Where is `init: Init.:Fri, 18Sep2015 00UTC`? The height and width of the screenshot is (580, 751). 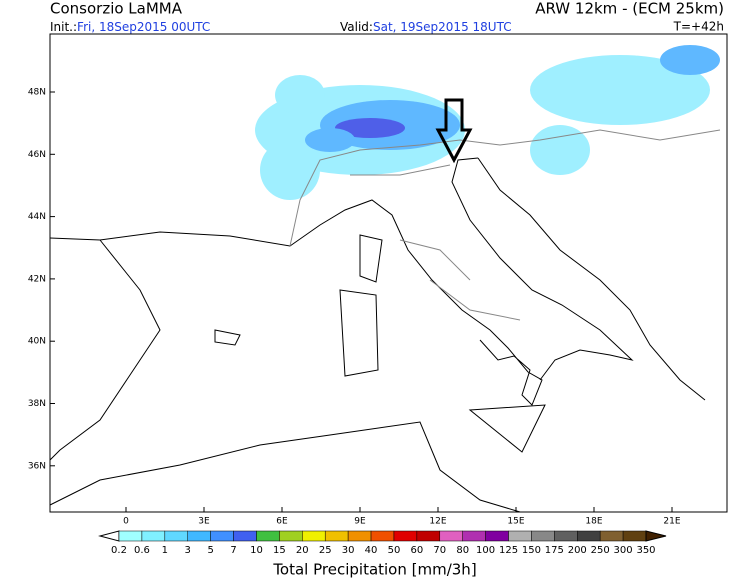 init: Init.:Fri, 18Sep2015 00UTC is located at coordinates (130, 27).